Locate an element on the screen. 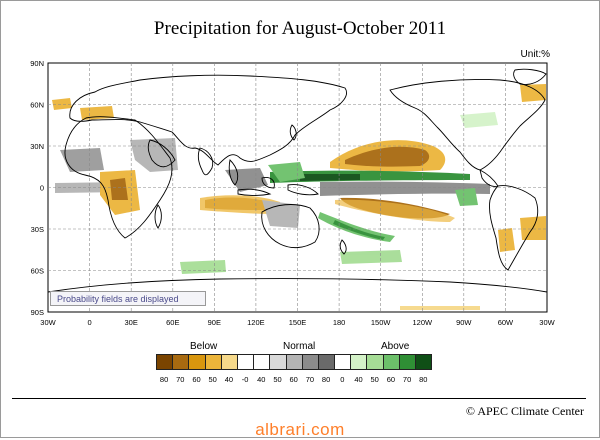  lon-label: 120E is located at coordinates (256, 322).